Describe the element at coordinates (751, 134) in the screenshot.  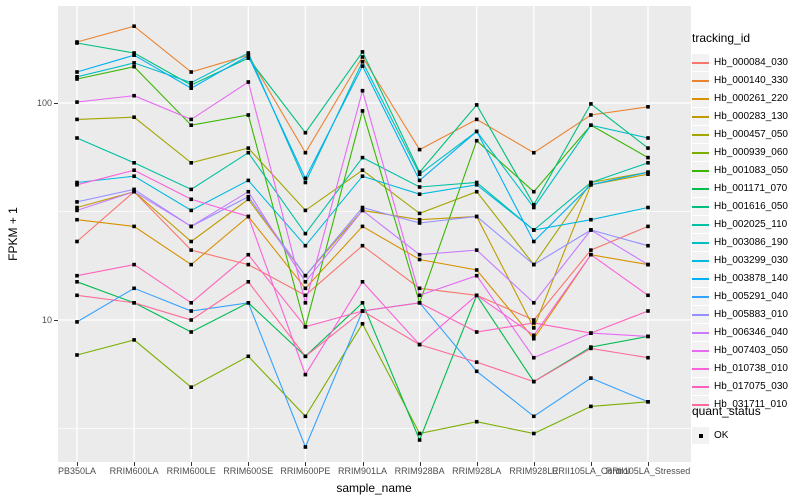
I see `legend-item-label: Hb_000457_050` at that location.